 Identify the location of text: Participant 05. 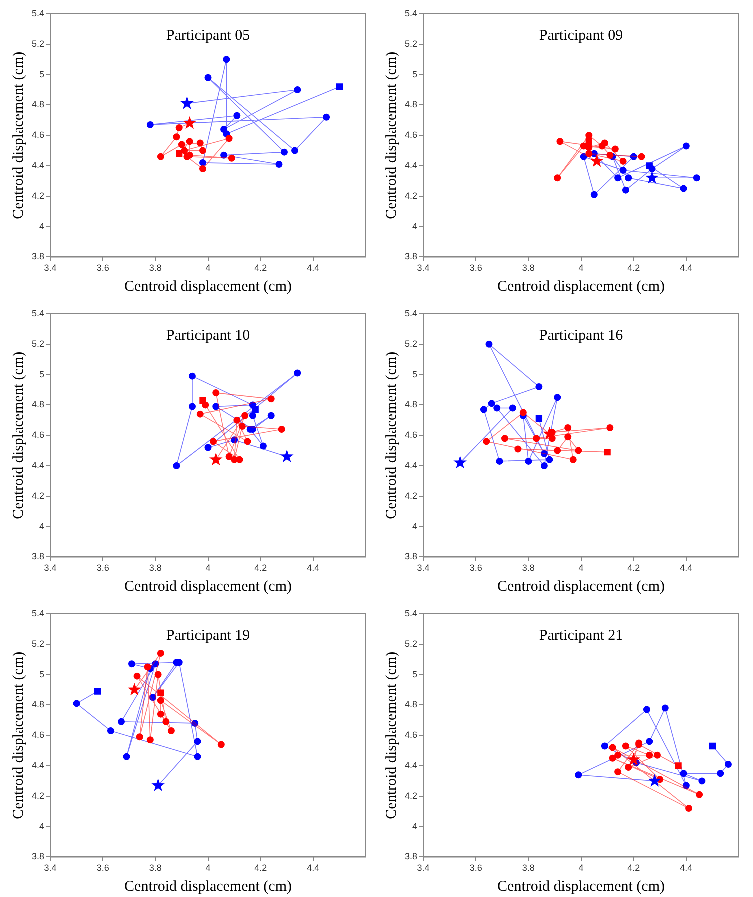
(208, 36).